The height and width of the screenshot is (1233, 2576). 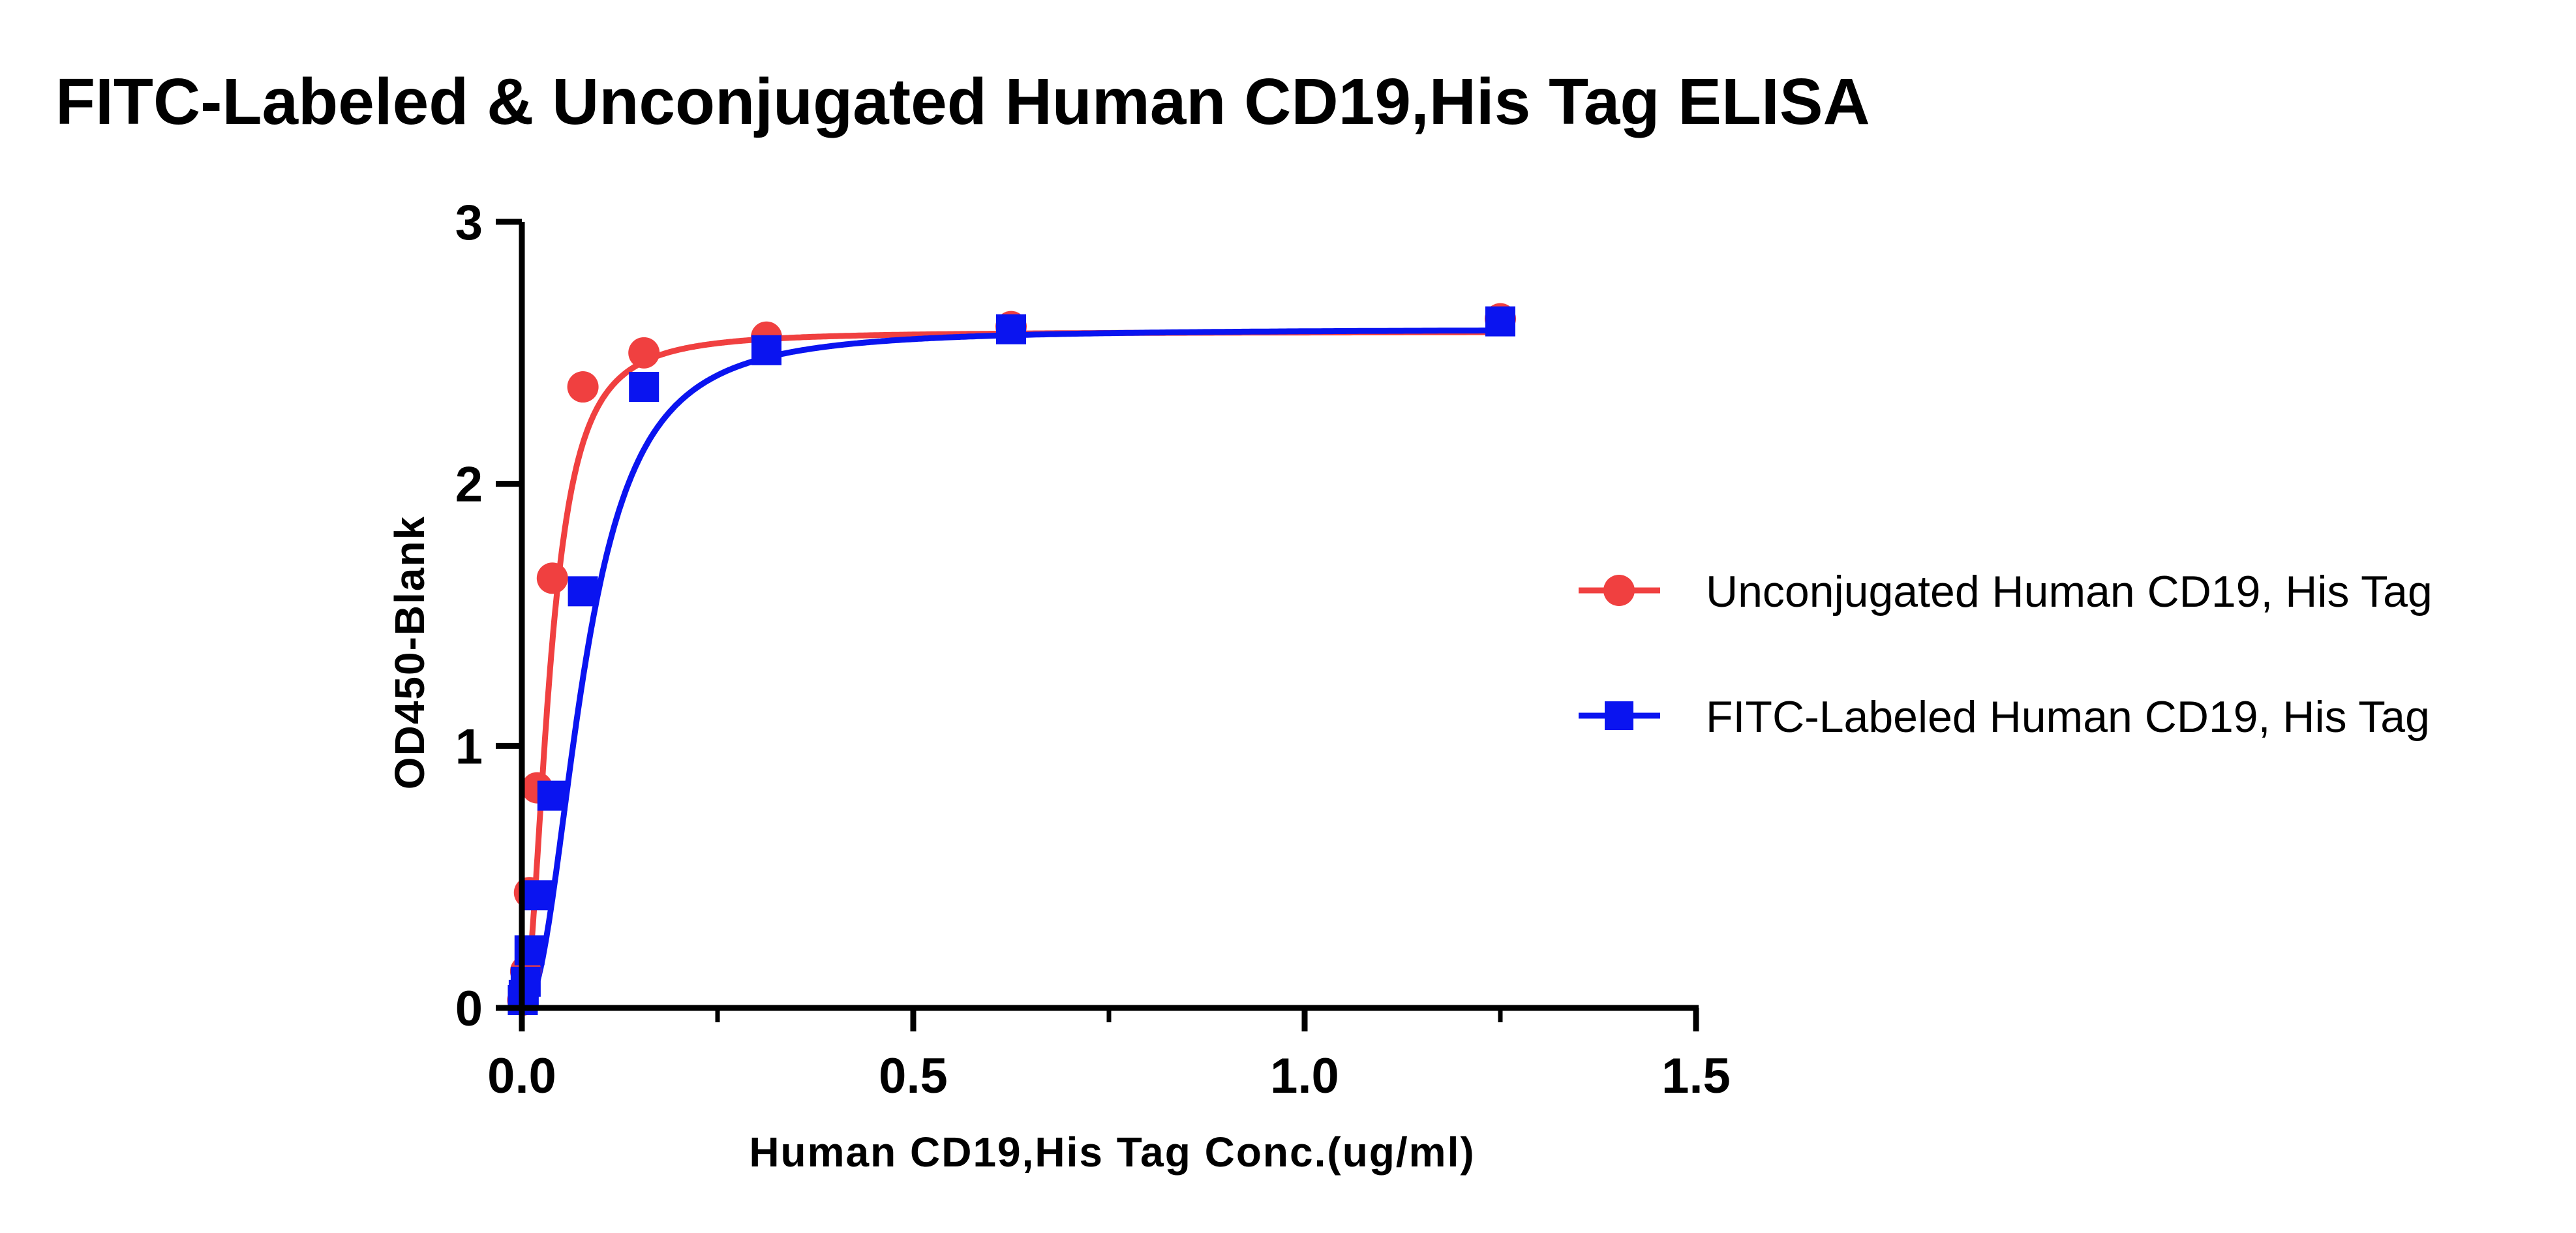 I want to click on x-tick-label: 1.0, so click(x=1305, y=1076).